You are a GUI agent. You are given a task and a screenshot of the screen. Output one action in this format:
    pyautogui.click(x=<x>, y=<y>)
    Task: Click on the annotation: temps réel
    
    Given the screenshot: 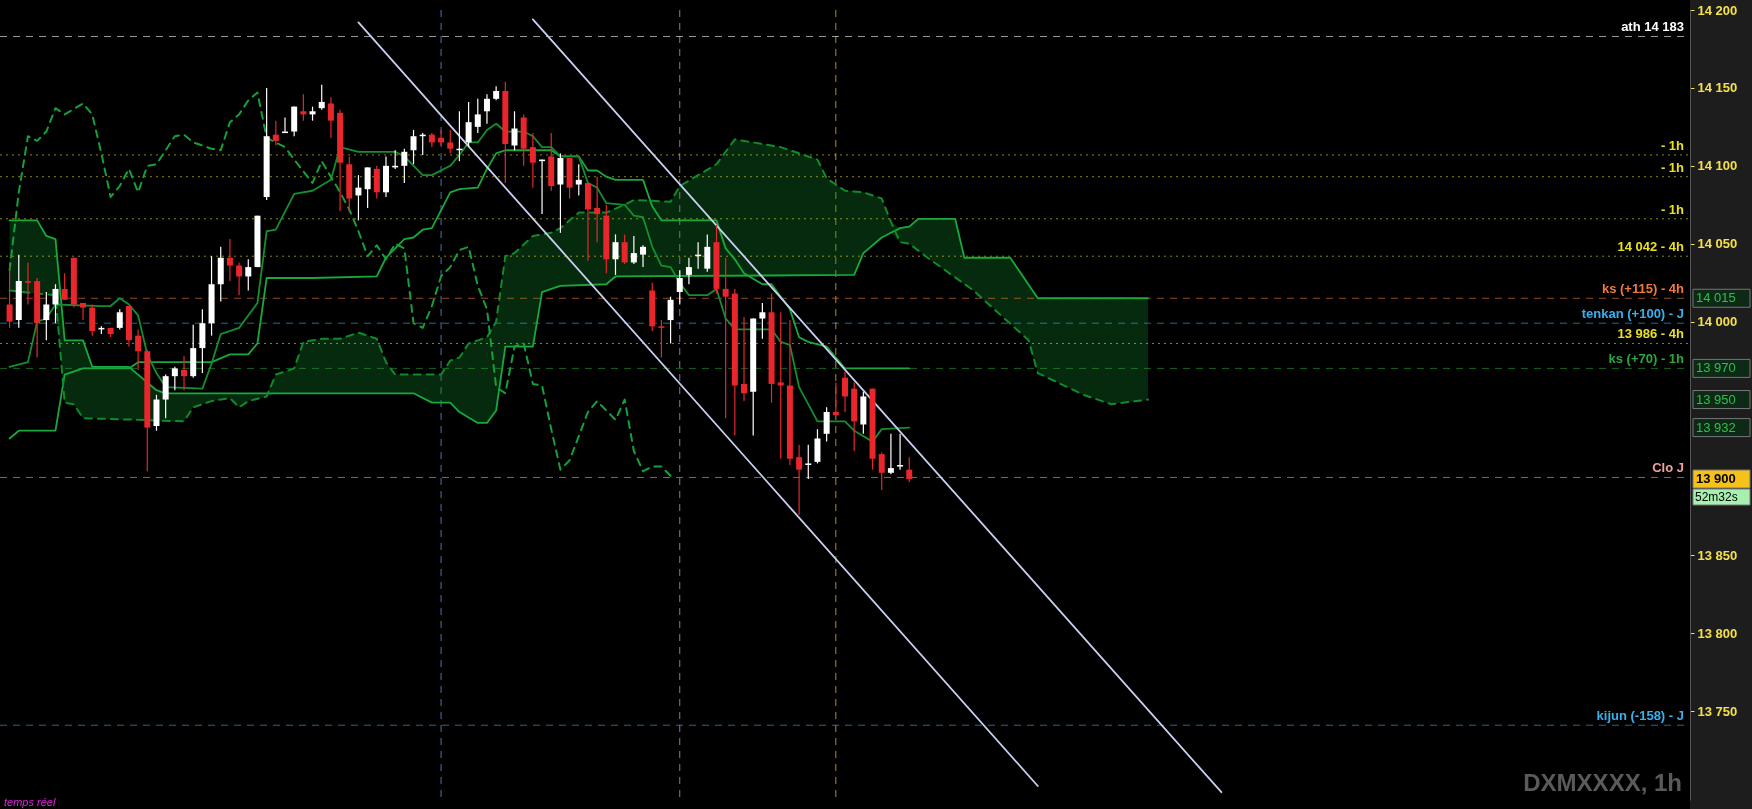 What is the action you would take?
    pyautogui.click(x=30, y=802)
    